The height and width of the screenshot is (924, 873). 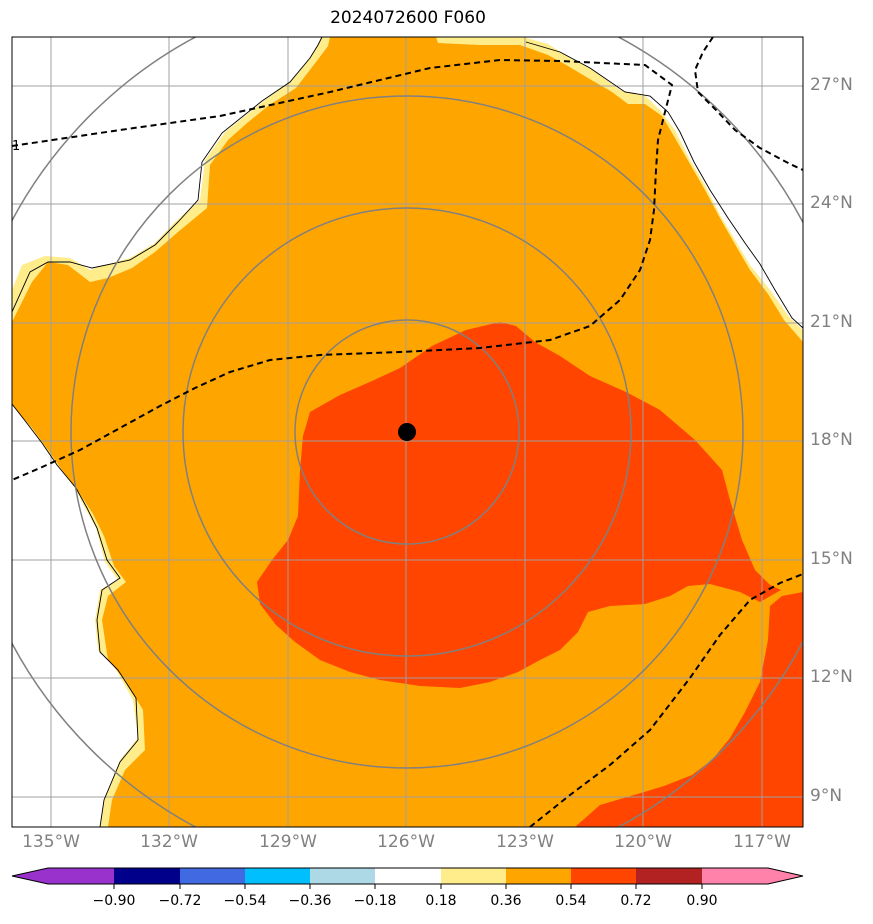 I want to click on colorbar-tick-label: −0.18, so click(x=375, y=901).